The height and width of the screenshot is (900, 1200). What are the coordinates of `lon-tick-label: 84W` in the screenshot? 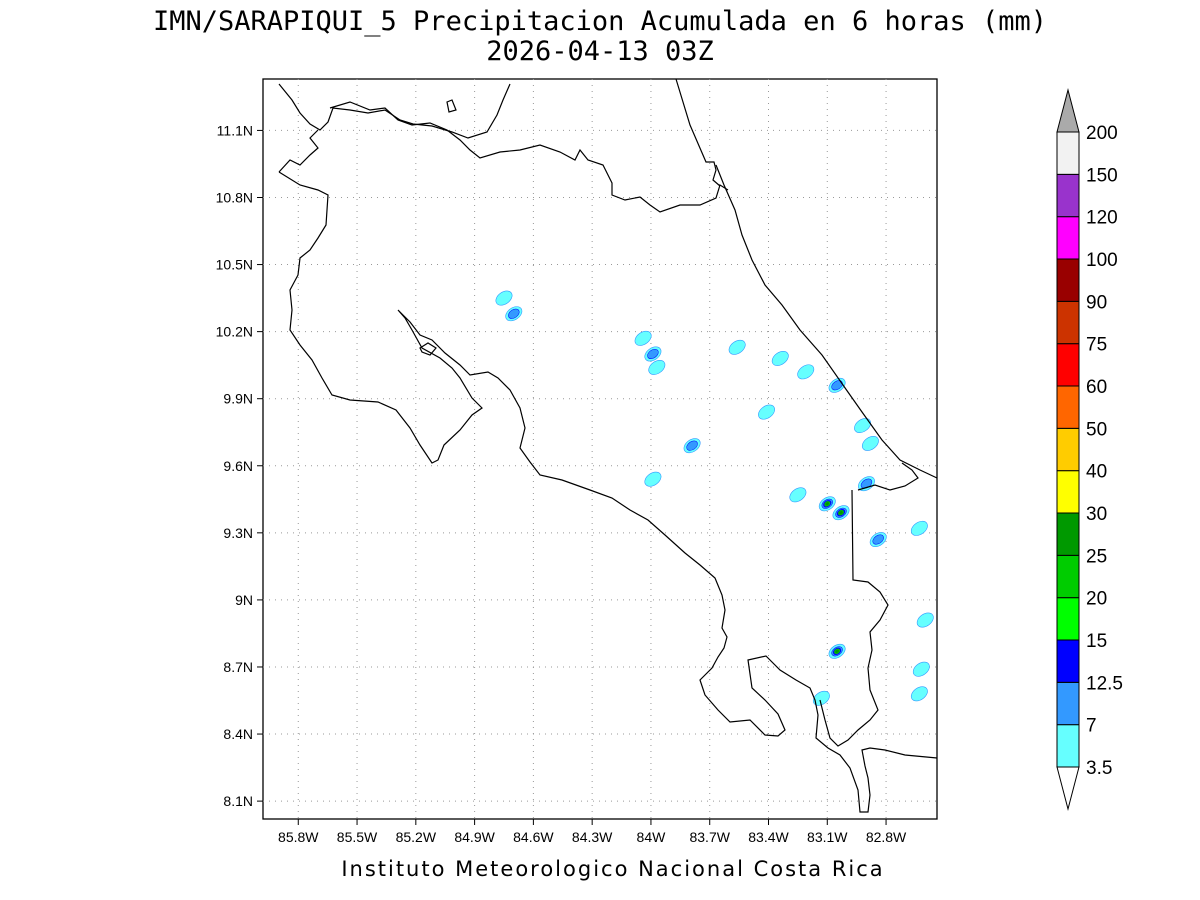 It's located at (652, 837).